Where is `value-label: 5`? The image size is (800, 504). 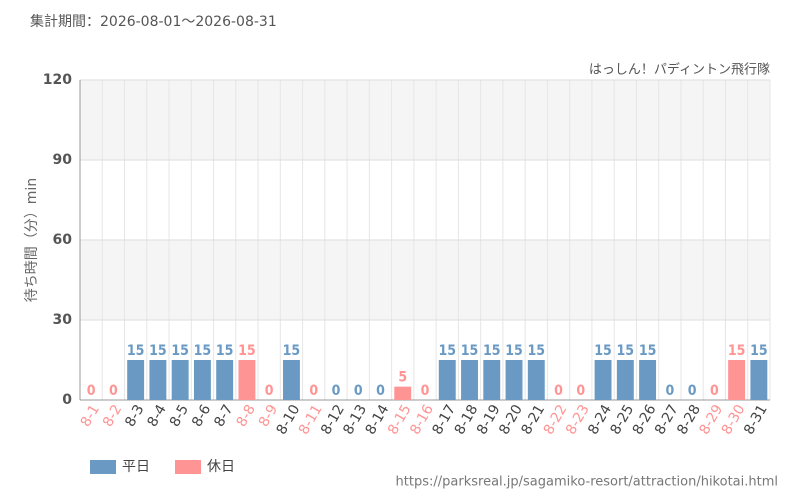 value-label: 5 is located at coordinates (402, 378).